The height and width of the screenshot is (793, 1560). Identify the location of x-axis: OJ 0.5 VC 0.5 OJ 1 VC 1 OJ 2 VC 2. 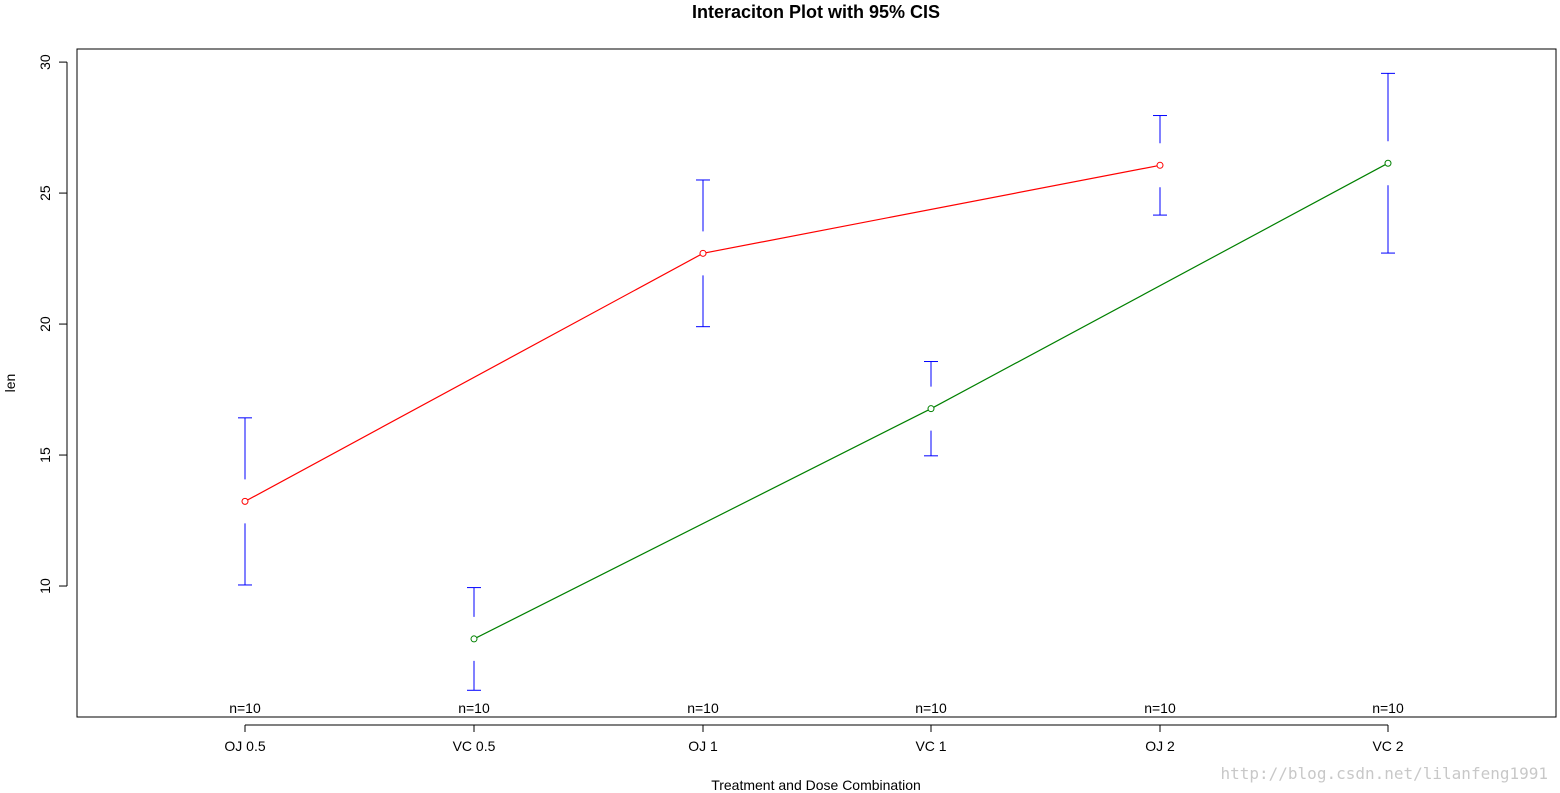
(814, 739).